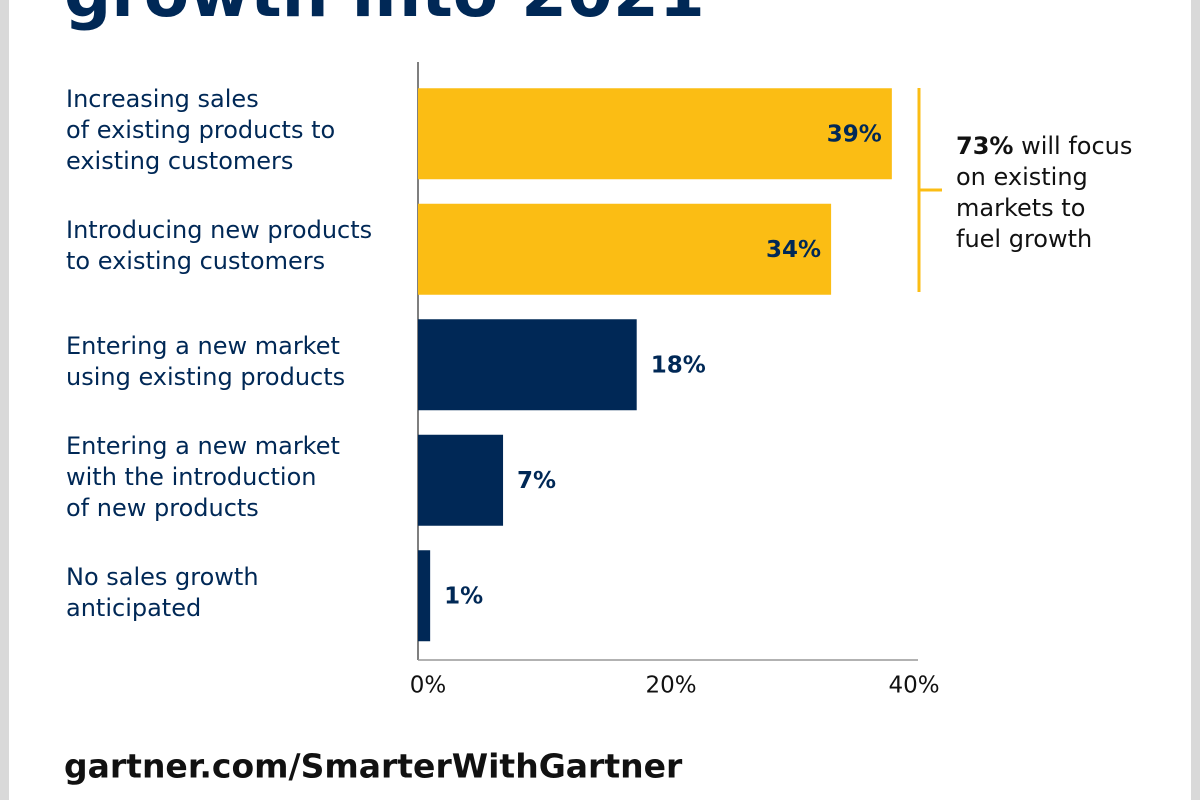 The image size is (1200, 800). What do you see at coordinates (913, 686) in the screenshot?
I see `x-tick-label: 40%` at bounding box center [913, 686].